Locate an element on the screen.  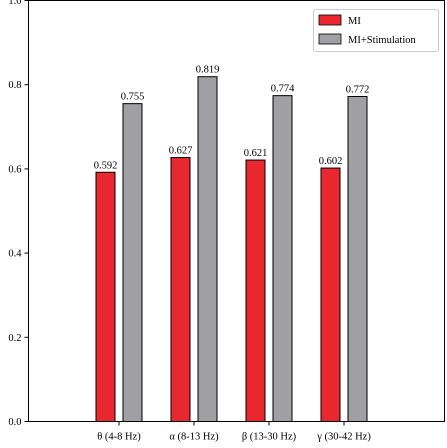
y-tick-label: 1.0 is located at coordinates (14, 3).